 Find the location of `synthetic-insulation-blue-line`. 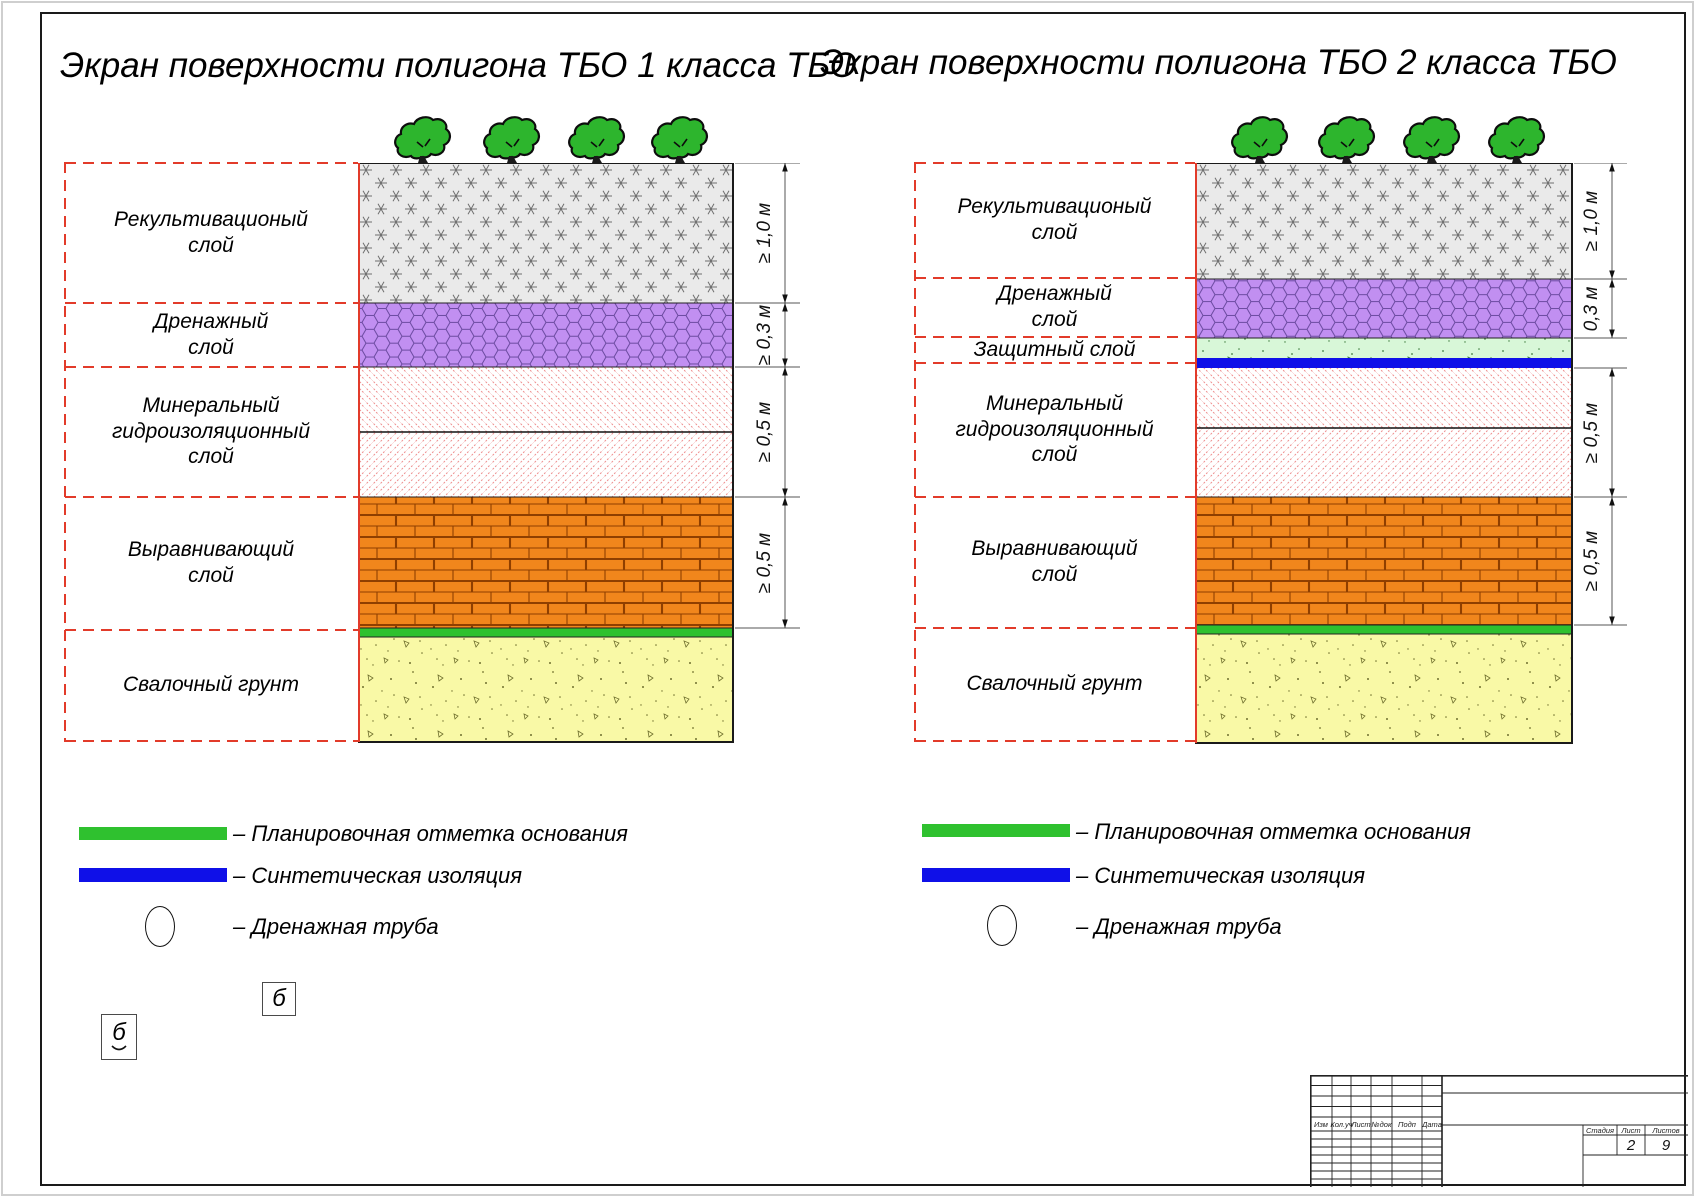

synthetic-insulation-blue-line is located at coordinates (1383, 363).